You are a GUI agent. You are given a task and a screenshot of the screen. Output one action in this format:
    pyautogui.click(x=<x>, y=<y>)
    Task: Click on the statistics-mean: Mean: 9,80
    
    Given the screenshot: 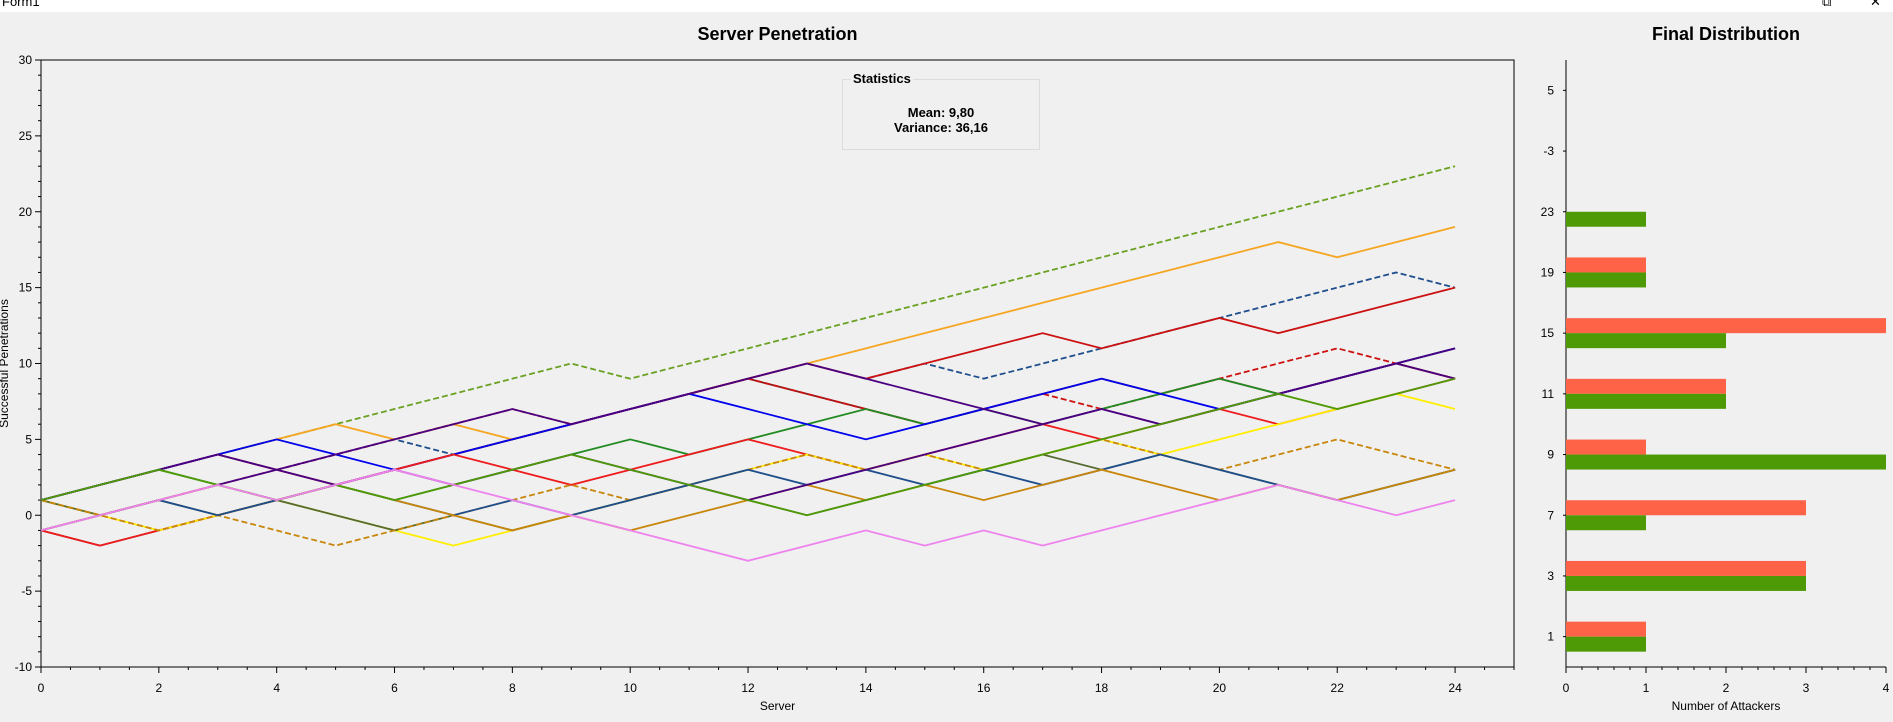 What is the action you would take?
    pyautogui.click(x=941, y=112)
    